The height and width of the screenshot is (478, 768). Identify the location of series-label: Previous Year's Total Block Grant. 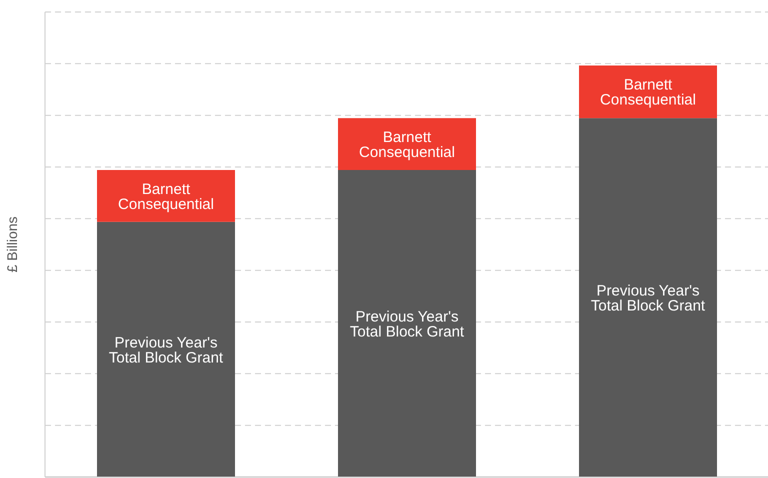
(166, 350).